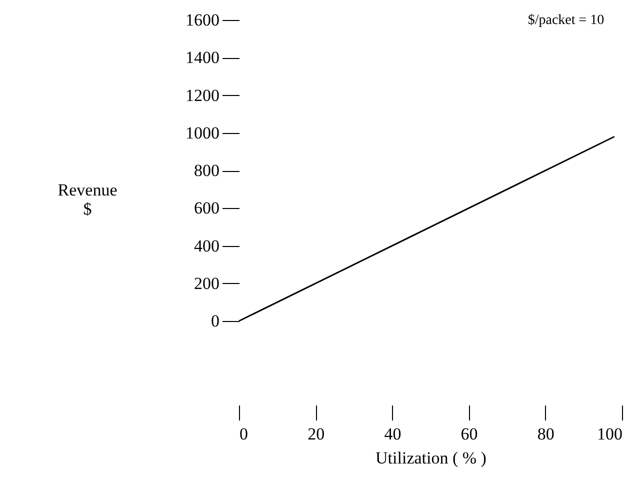  What do you see at coordinates (469, 434) in the screenshot?
I see `x-tick-label: 60` at bounding box center [469, 434].